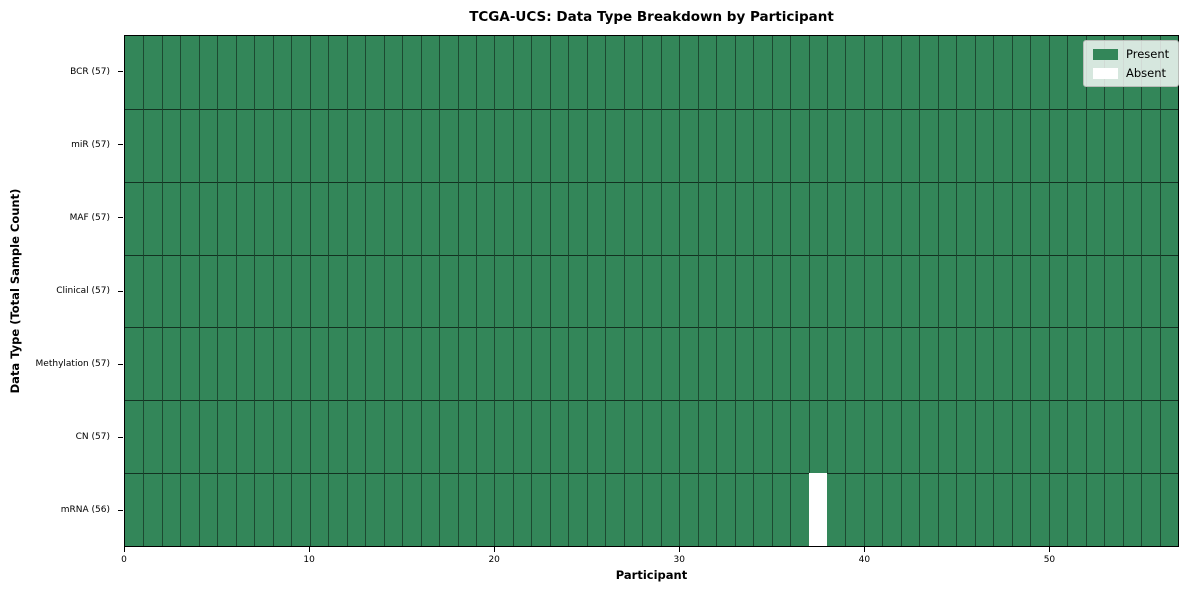  I want to click on y-tick-label: mRNA (56), so click(85, 510).